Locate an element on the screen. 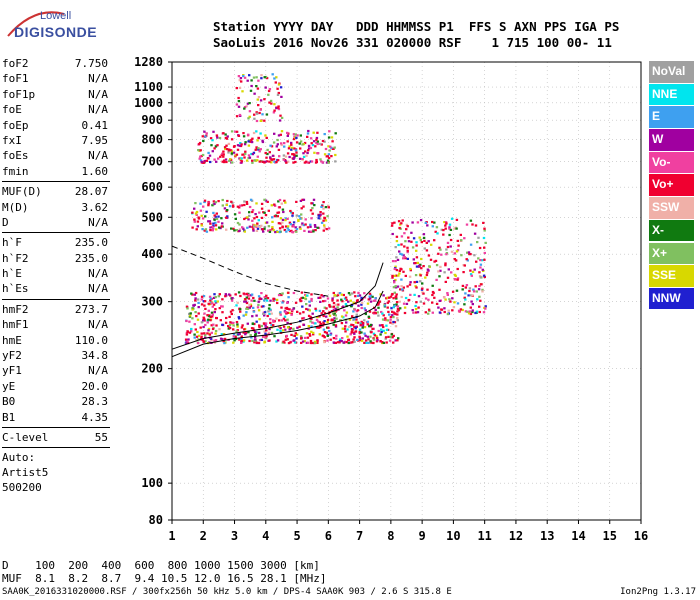 The width and height of the screenshot is (700, 600). y-tick-label: 200 is located at coordinates (152, 369).